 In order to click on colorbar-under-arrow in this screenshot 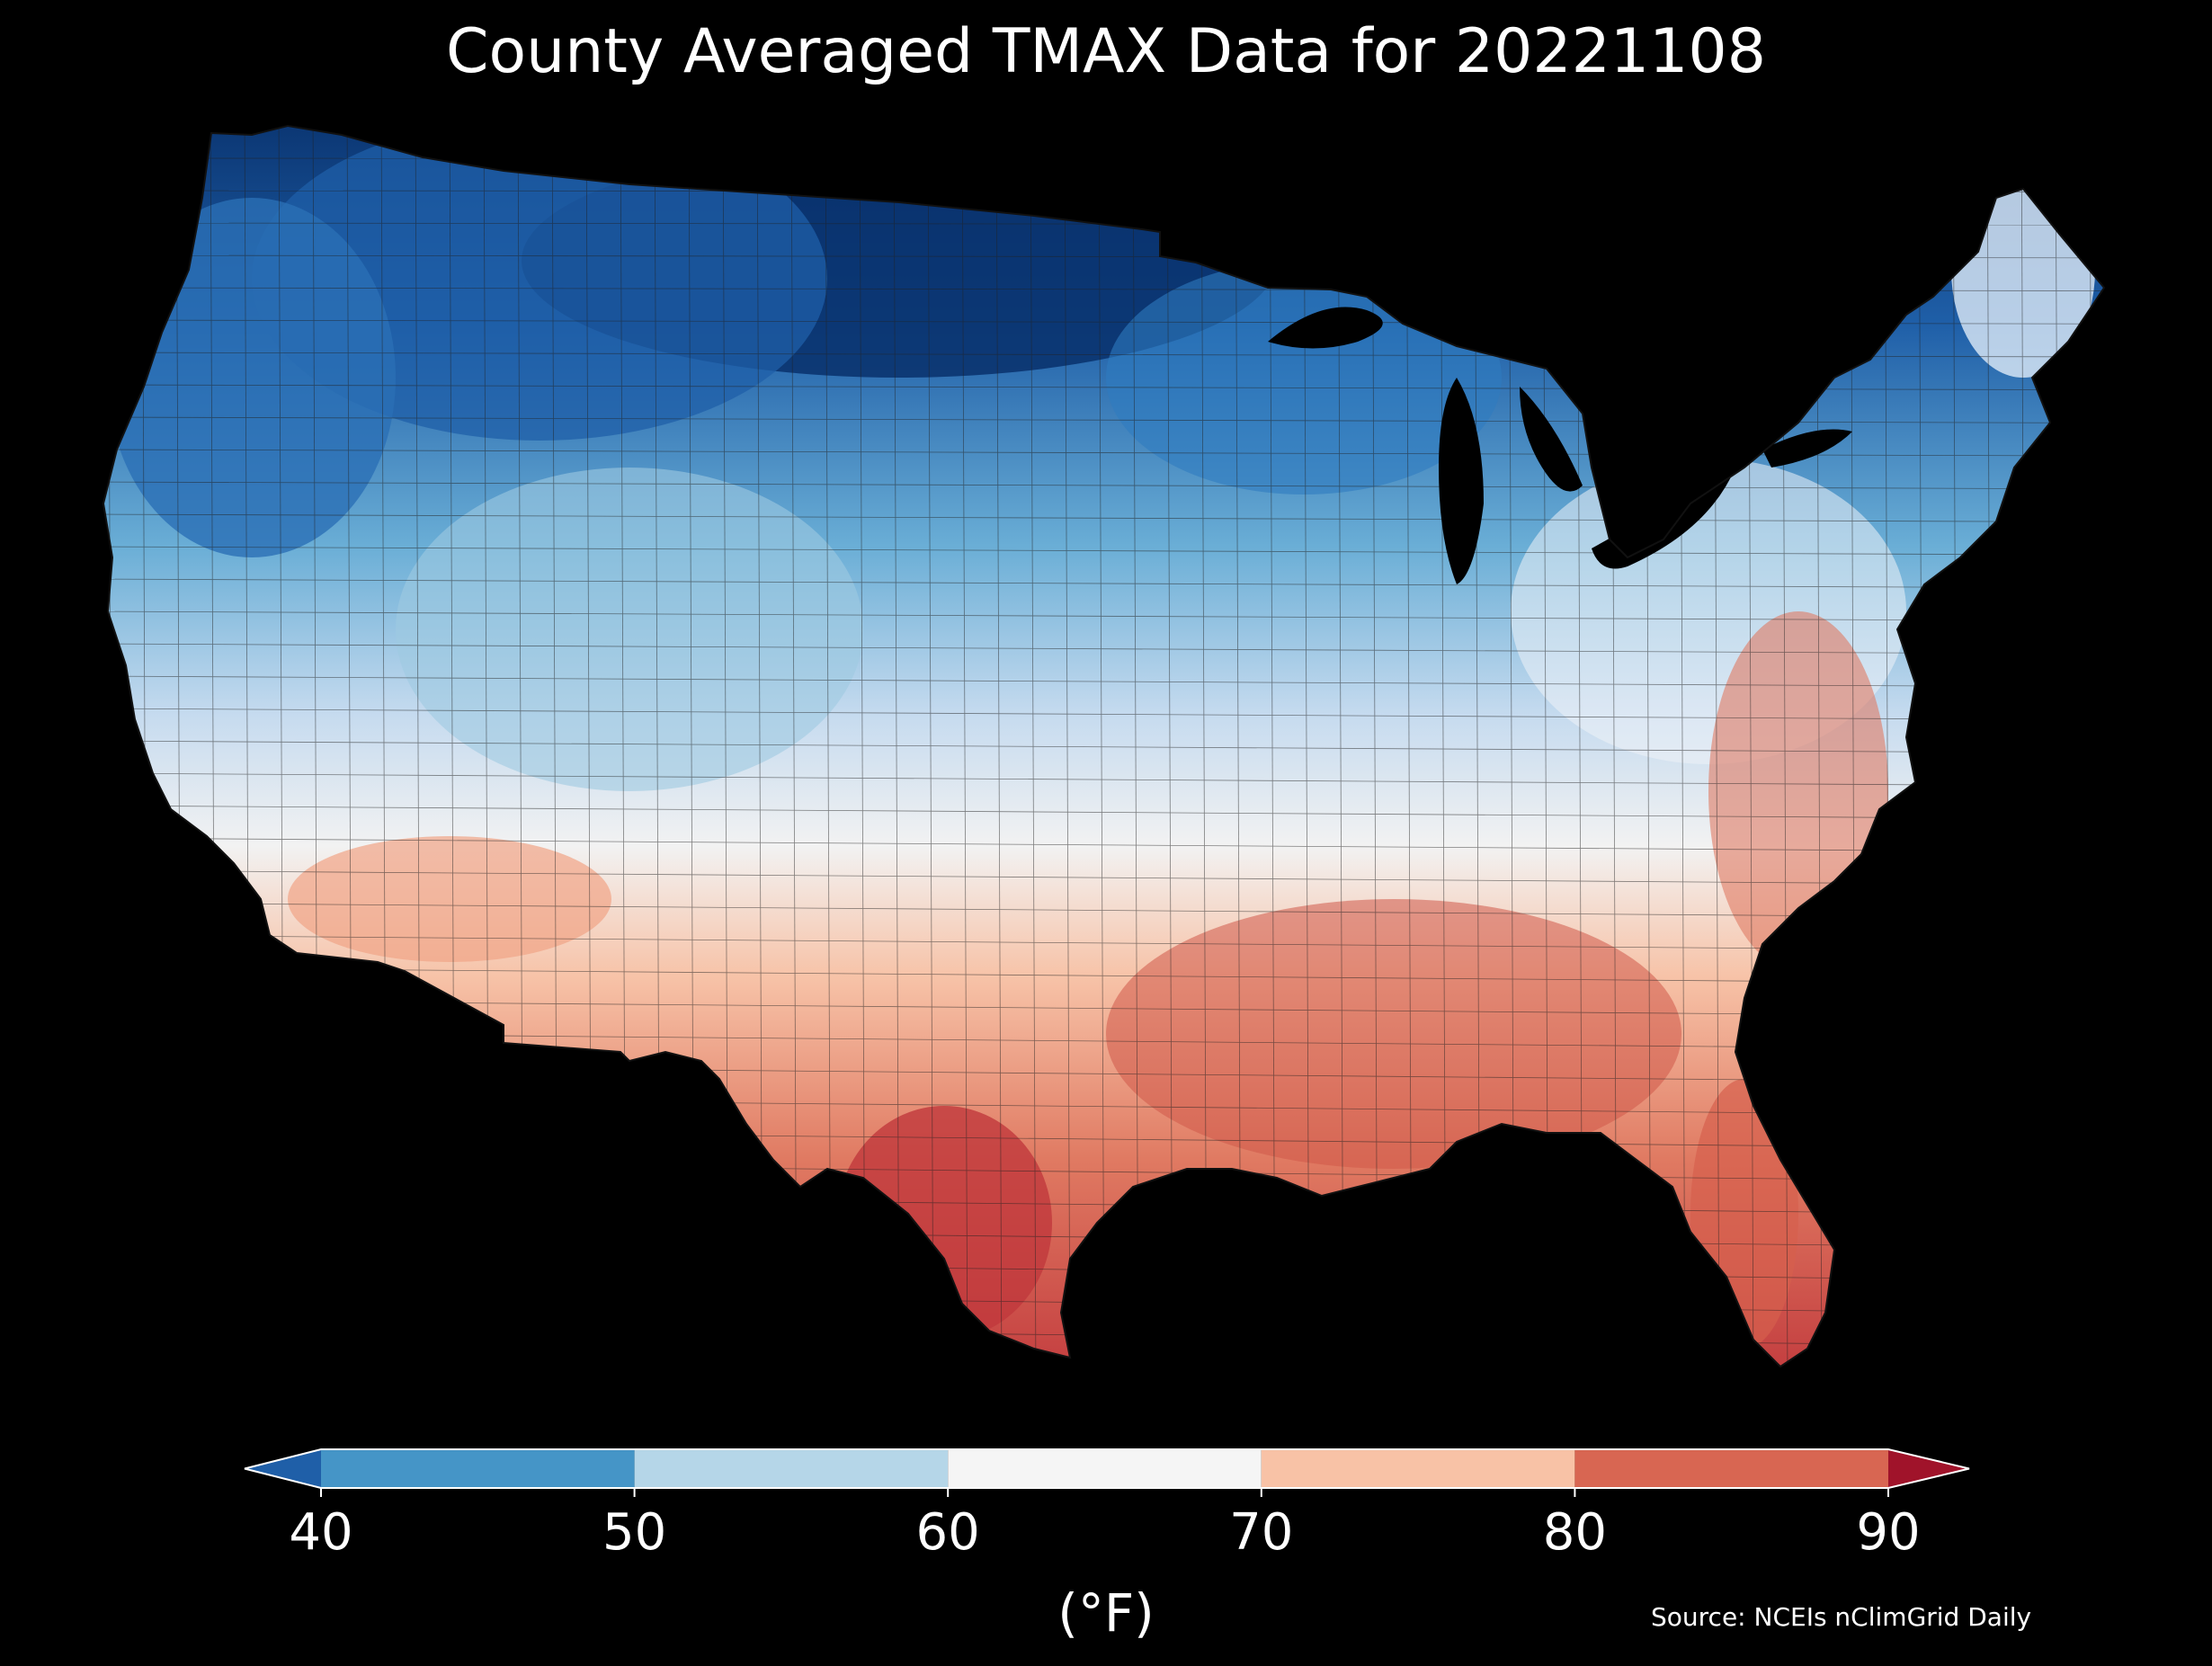, I will do `click(283, 1468)`.